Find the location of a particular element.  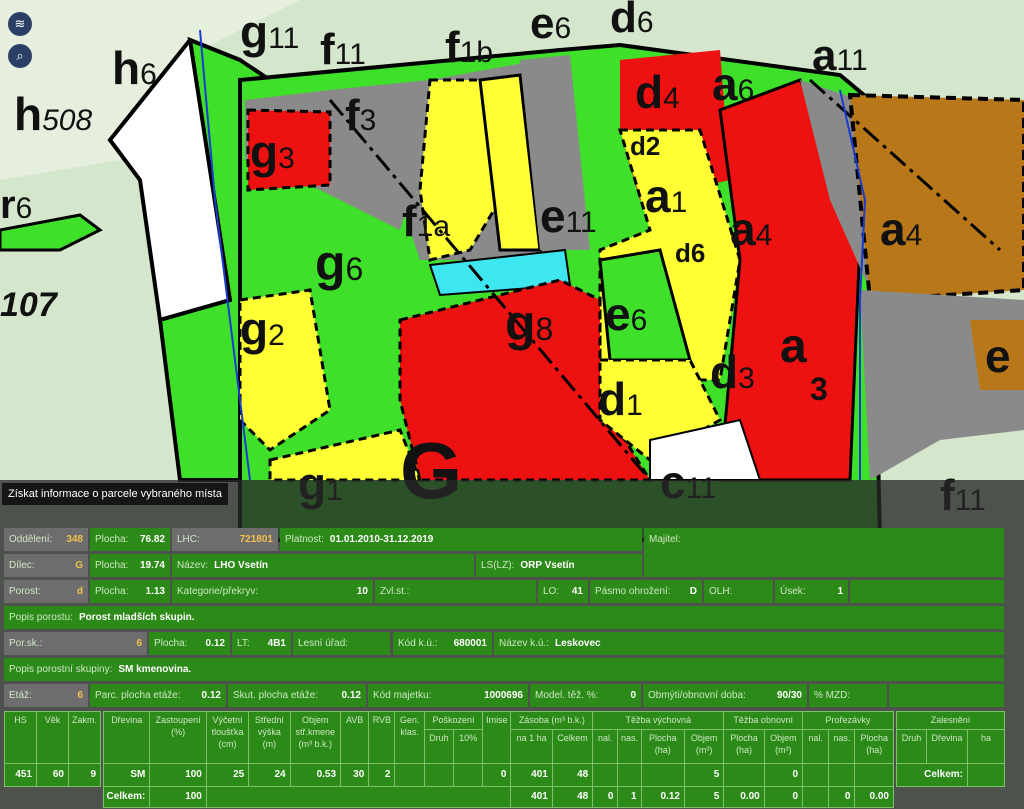

cell: 24 is located at coordinates (269, 775).